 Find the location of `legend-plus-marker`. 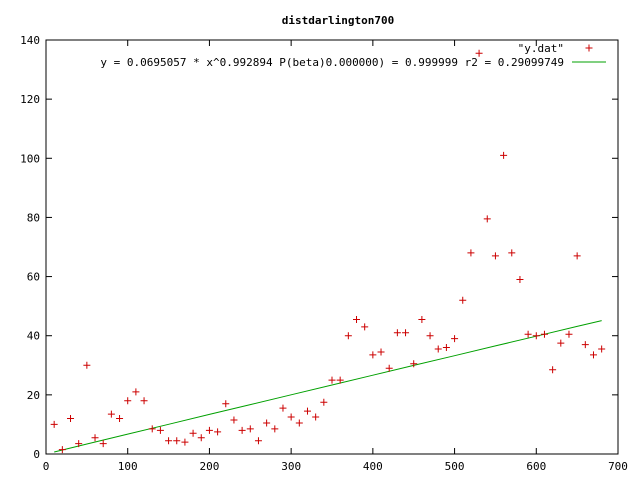

legend-plus-marker is located at coordinates (589, 48).